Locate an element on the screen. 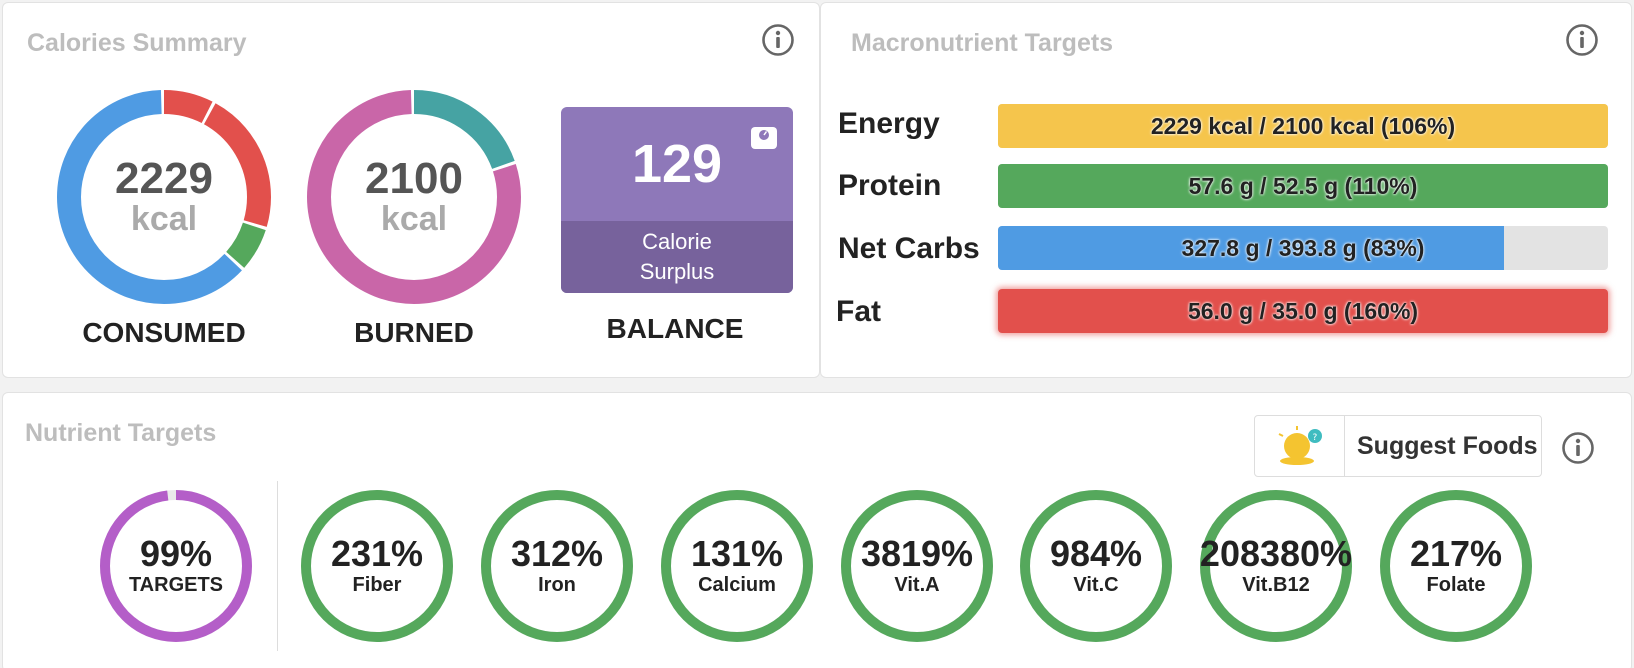 Image resolution: width=1634 pixels, height=668 pixels. nutrient-ring-folate: 217% Folate is located at coordinates (1456, 566).